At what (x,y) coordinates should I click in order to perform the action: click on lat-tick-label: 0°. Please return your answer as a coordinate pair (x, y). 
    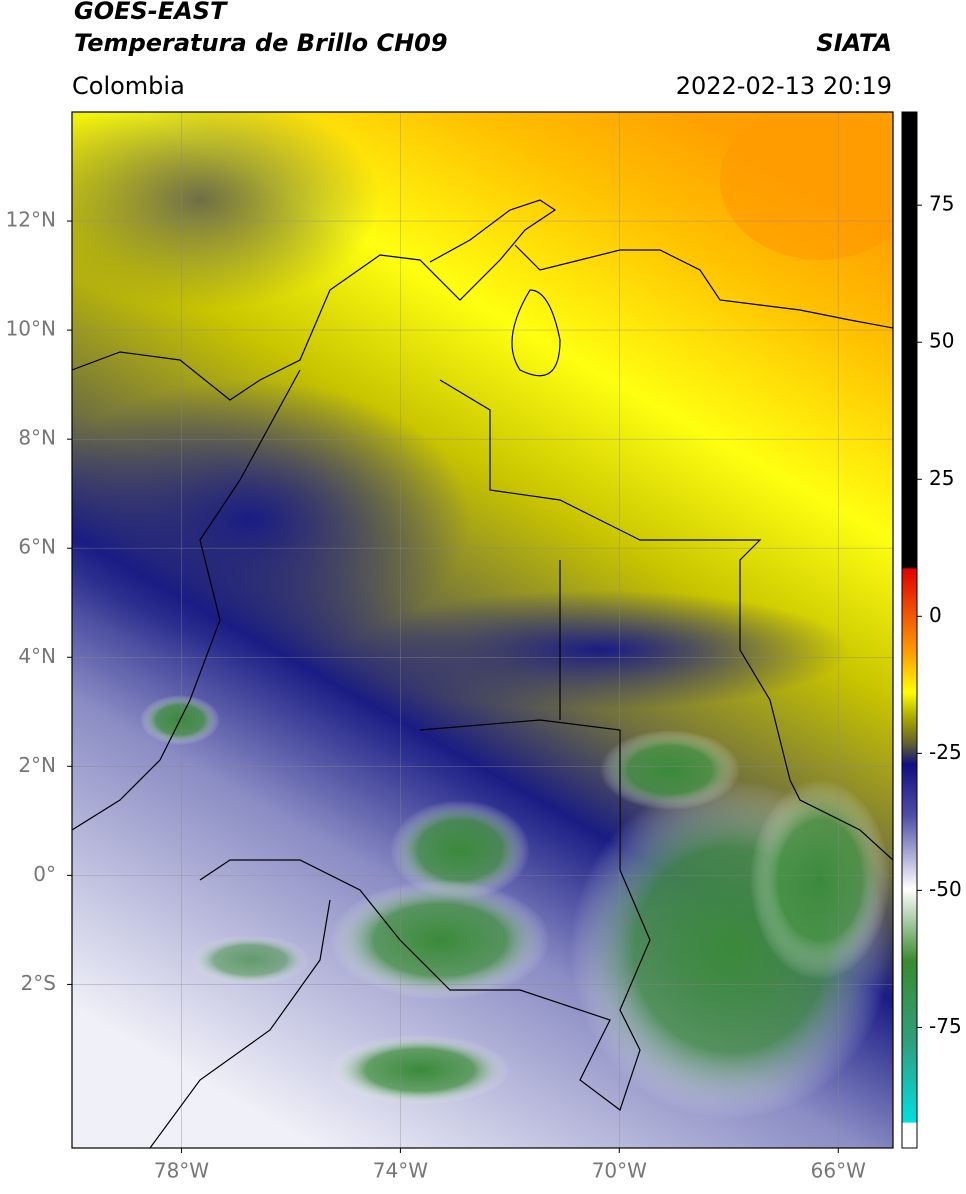
    Looking at the image, I should click on (44, 874).